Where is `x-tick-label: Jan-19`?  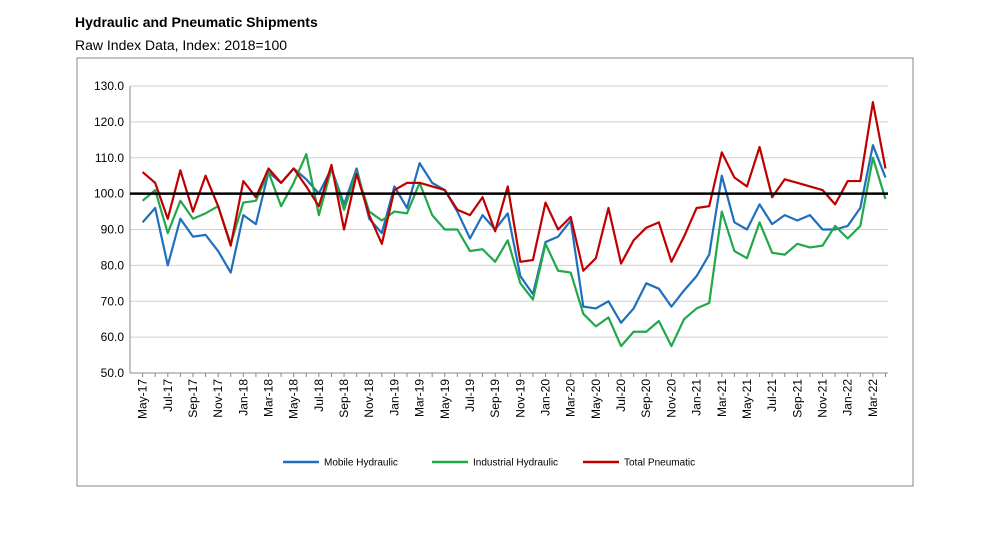
x-tick-label: Jan-19 is located at coordinates (394, 397).